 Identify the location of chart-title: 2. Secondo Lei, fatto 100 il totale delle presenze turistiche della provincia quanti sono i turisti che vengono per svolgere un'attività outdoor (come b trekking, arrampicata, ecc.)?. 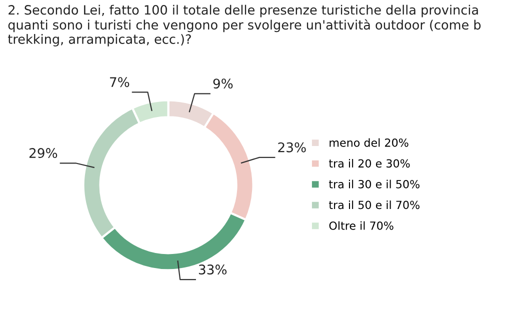
(244, 25).